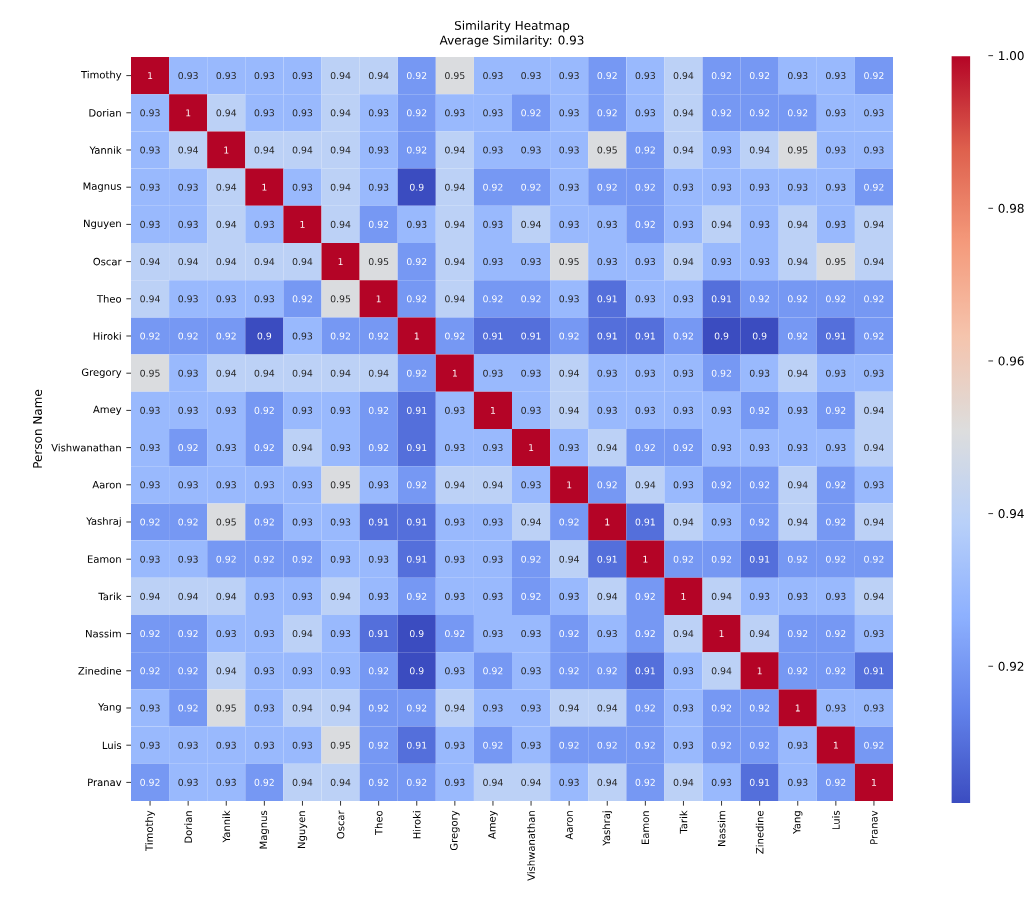 The width and height of the screenshot is (1029, 906). Describe the element at coordinates (1011, 514) in the screenshot. I see `color-bar-label: 0.94` at that location.